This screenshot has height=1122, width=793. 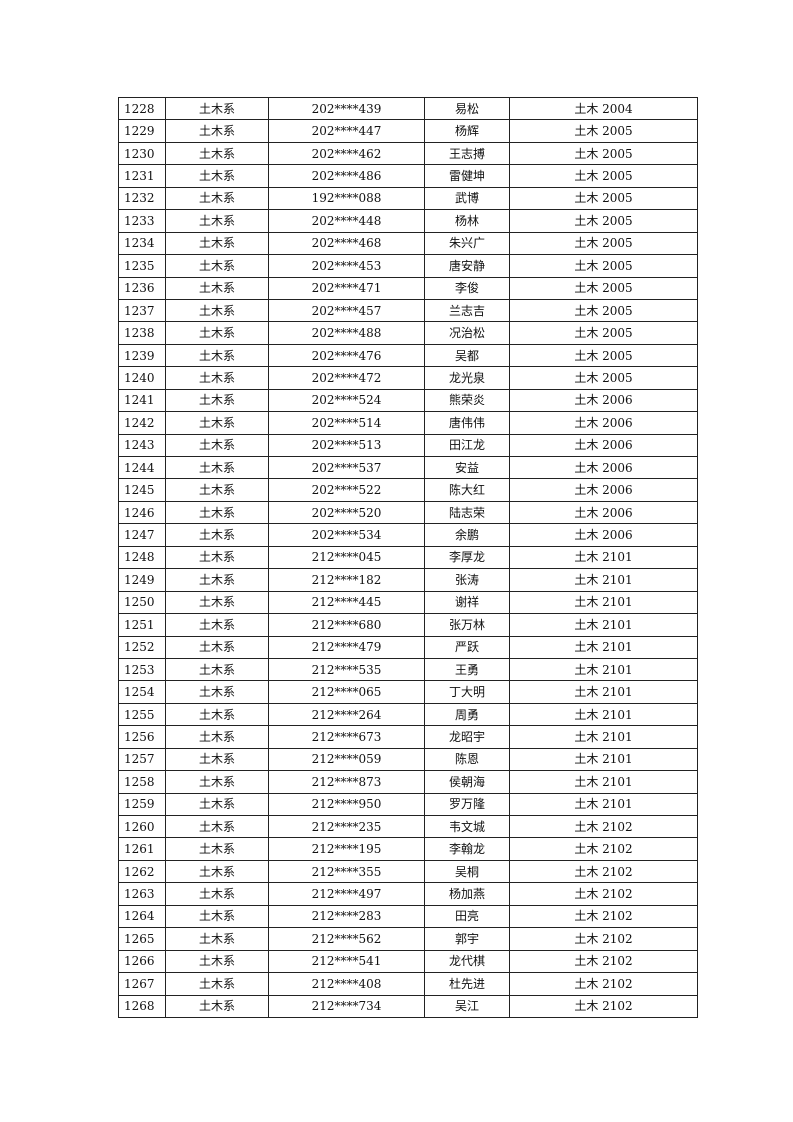 I want to click on student-id-cell: 202****537, so click(x=346, y=467).